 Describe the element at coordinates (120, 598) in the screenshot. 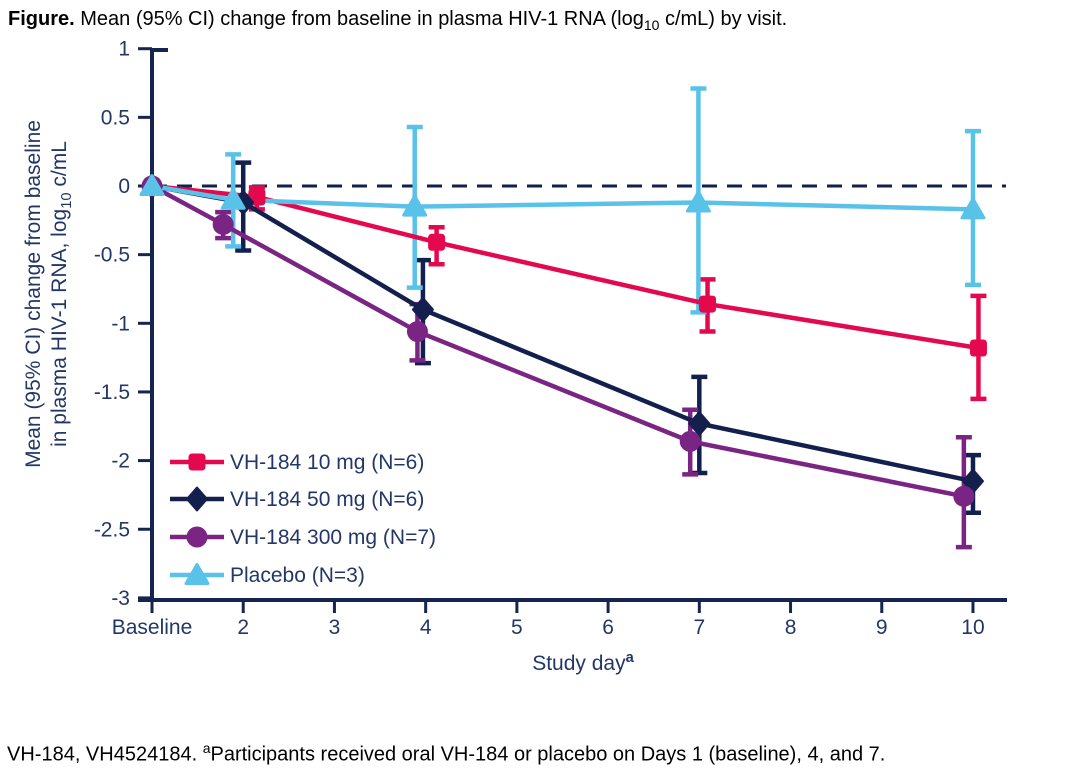

I see `y-tick-label: -3` at that location.